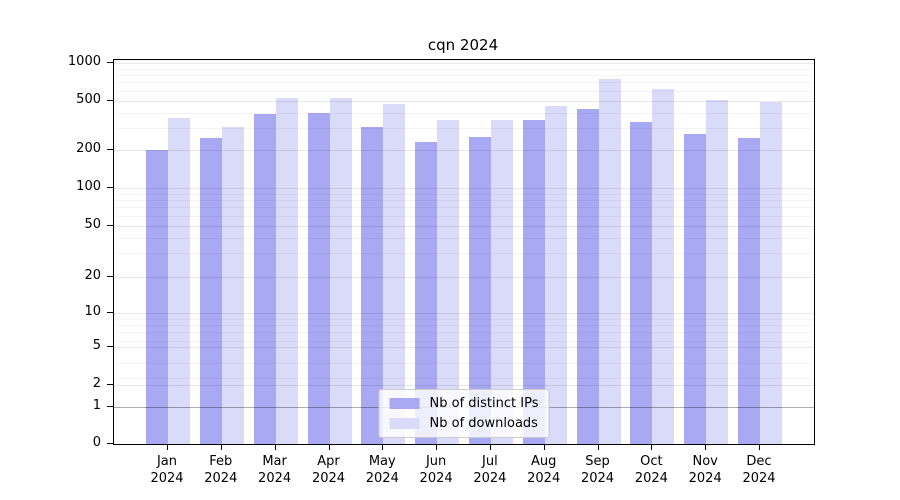 This screenshot has height=500, width=900. Describe the element at coordinates (533, 282) in the screenshot. I see `bar-distinct-ips-aug` at that location.